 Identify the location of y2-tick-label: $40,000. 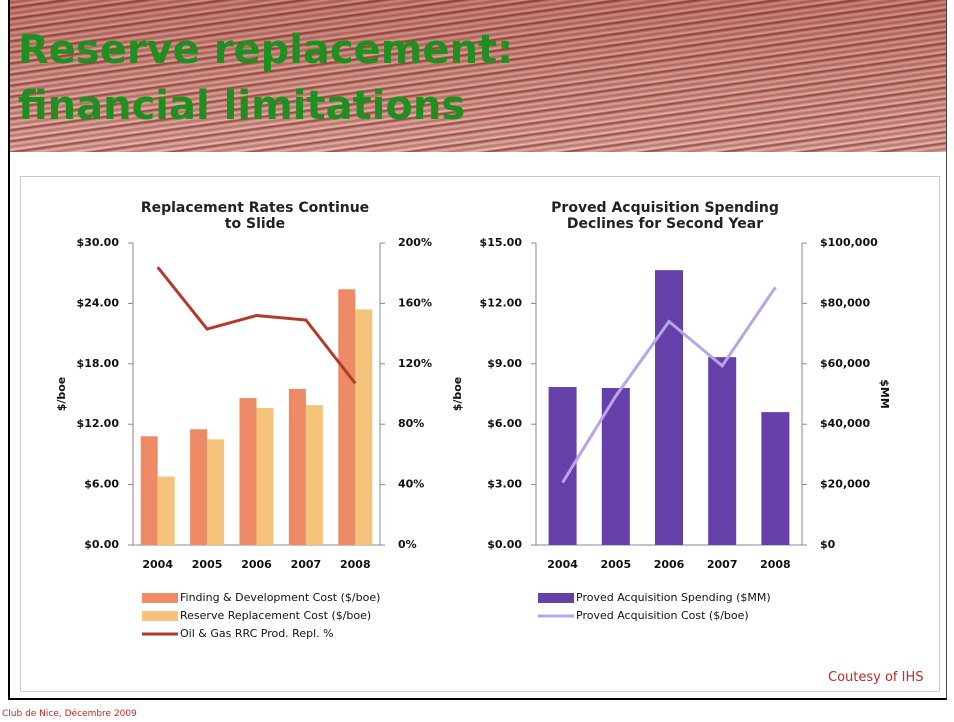
(845, 423).